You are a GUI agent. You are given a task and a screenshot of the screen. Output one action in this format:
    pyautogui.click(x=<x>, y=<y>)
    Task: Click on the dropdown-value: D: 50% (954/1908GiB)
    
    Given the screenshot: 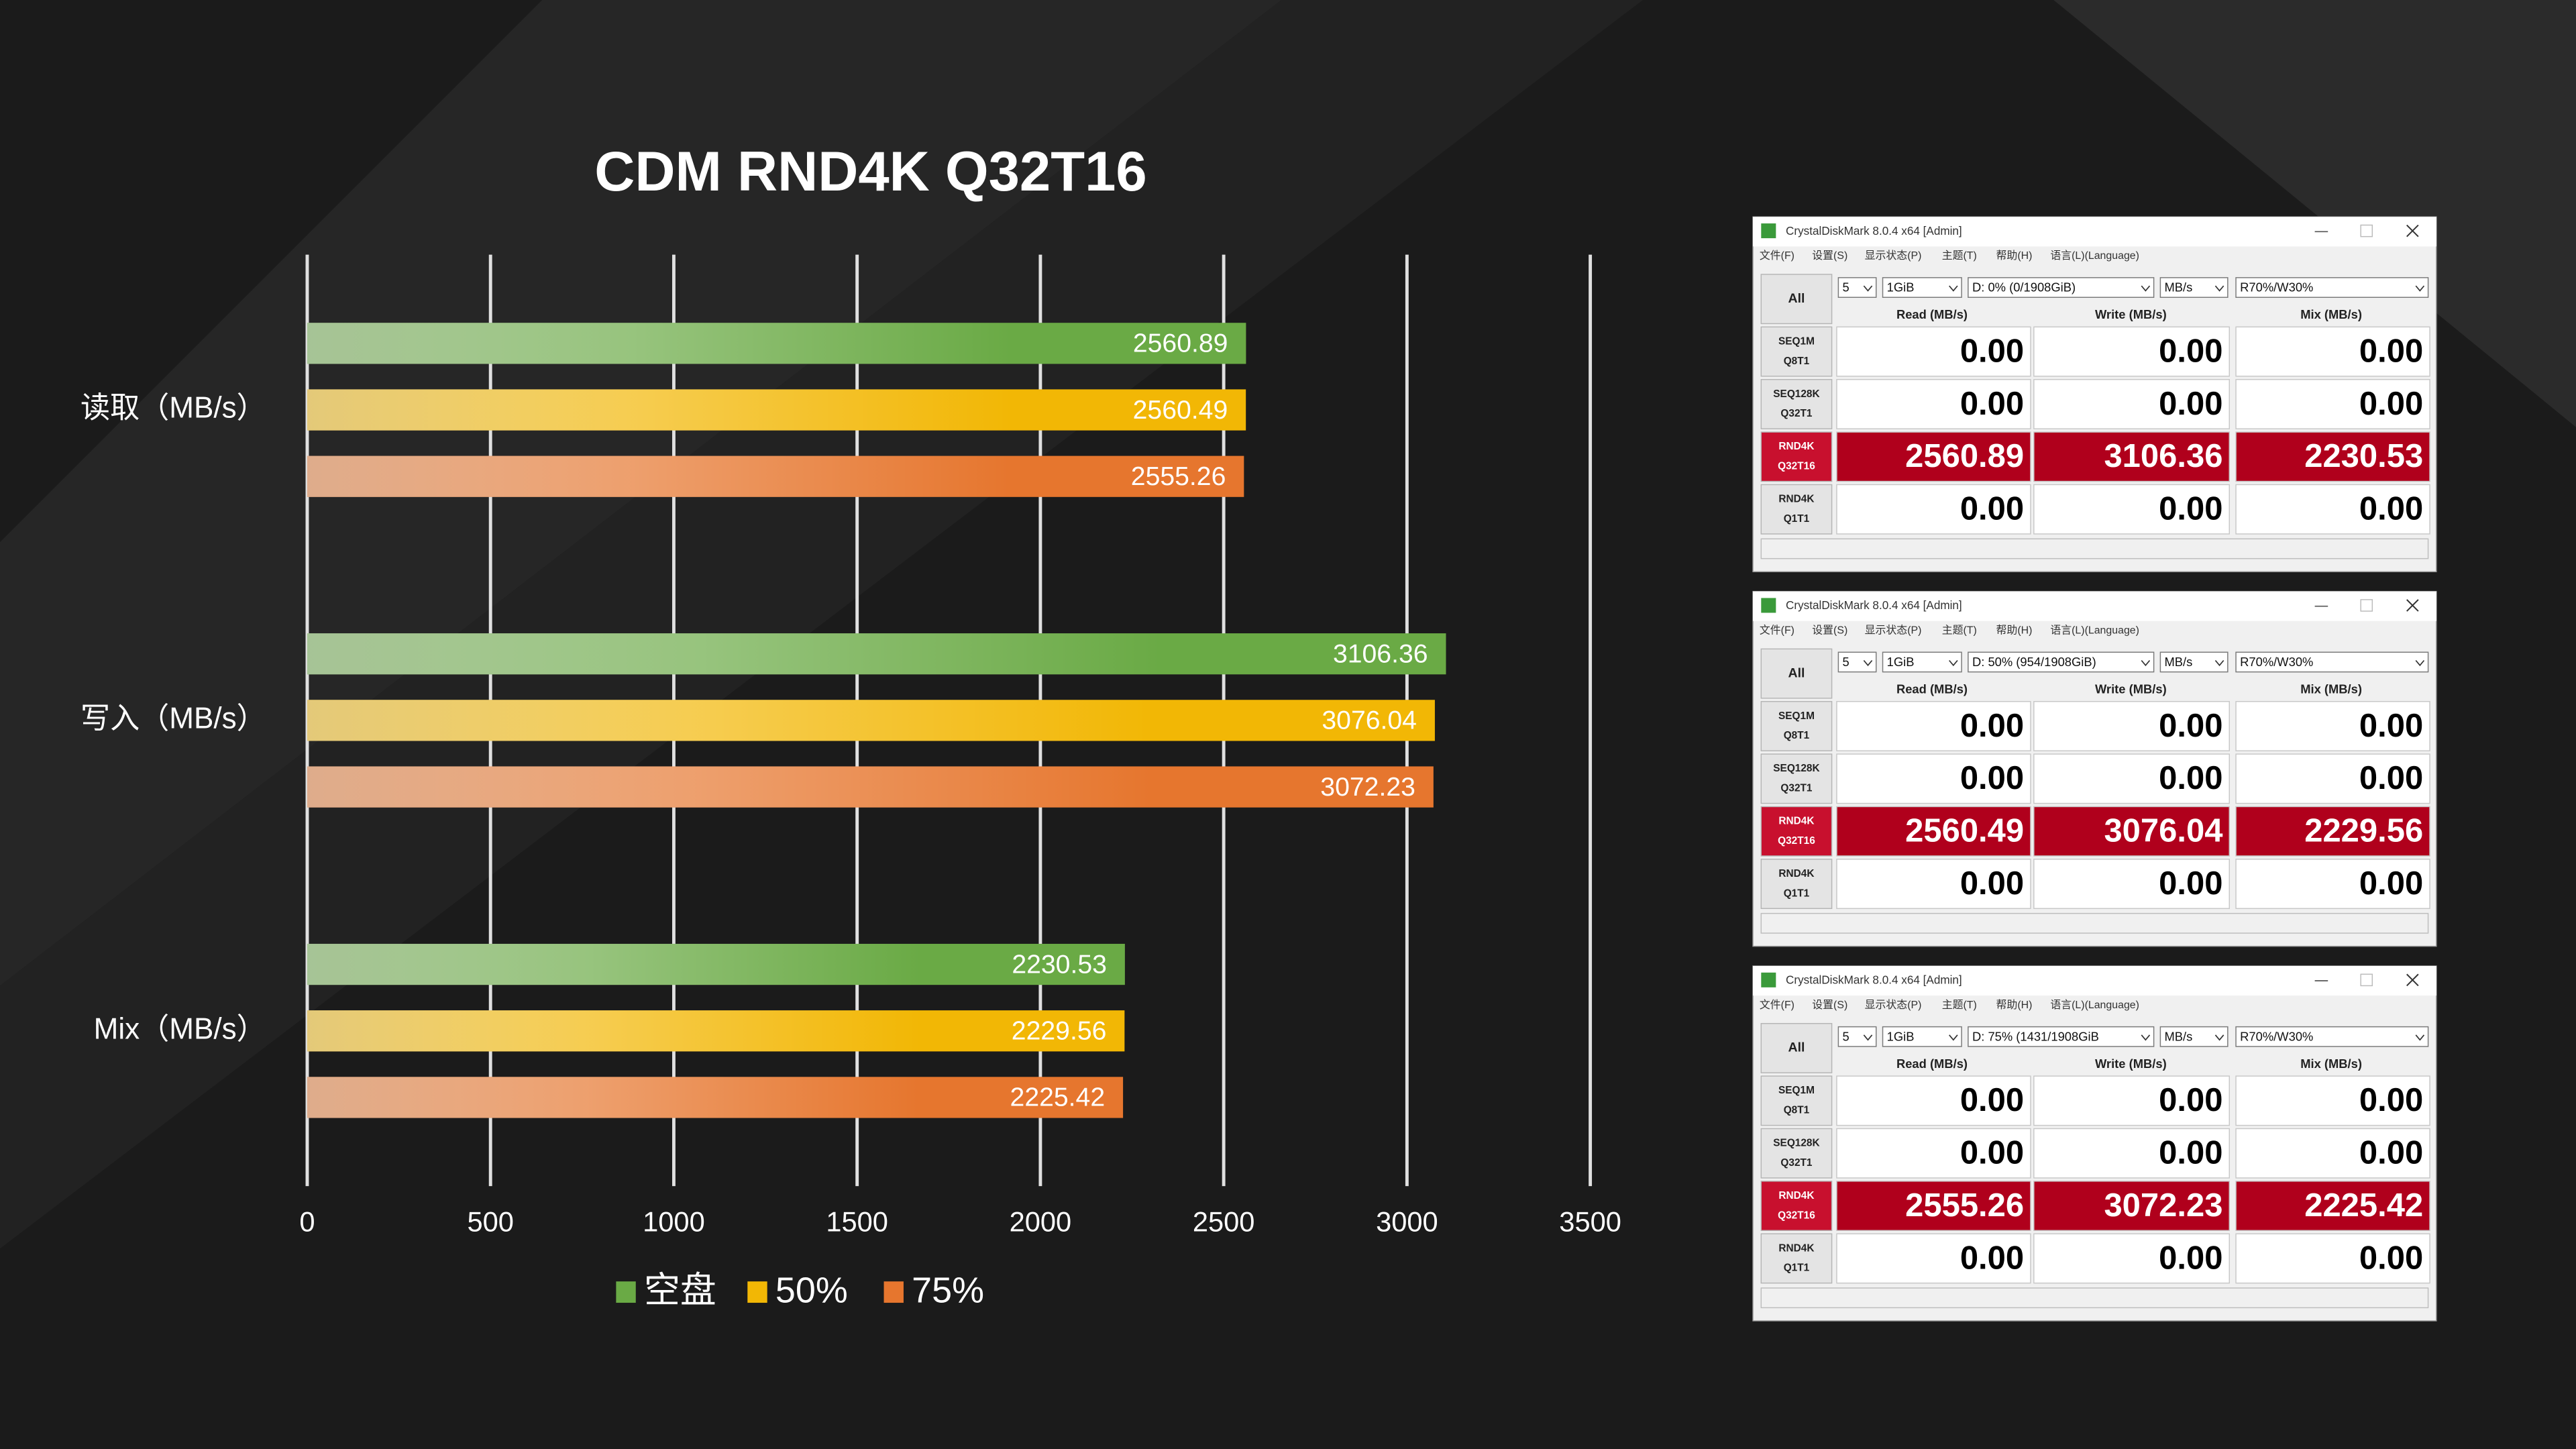 What is the action you would take?
    pyautogui.click(x=2034, y=662)
    